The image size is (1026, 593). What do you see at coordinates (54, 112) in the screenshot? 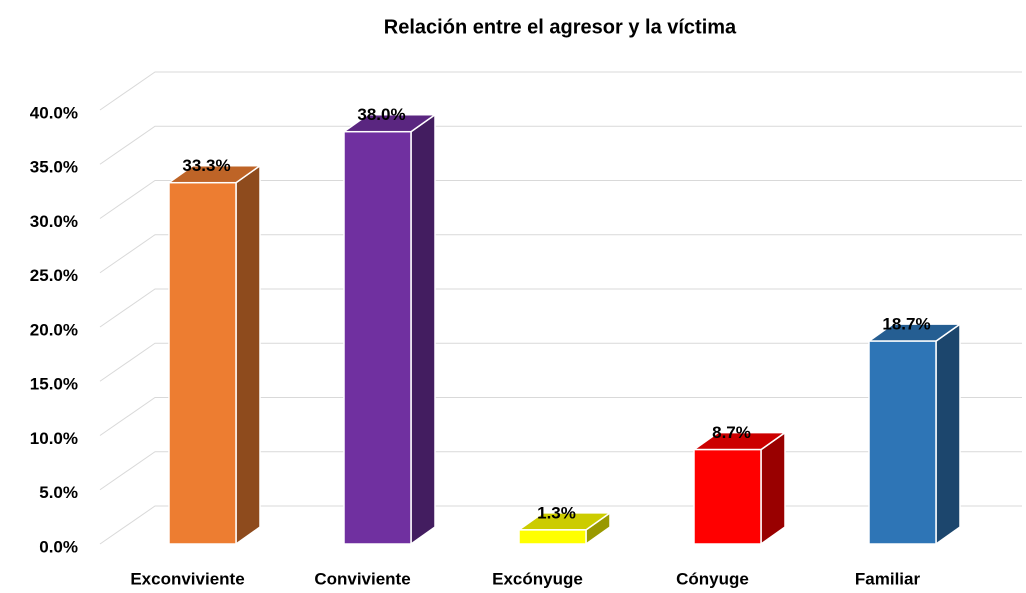
I see `y-tick-label: 40.0%` at bounding box center [54, 112].